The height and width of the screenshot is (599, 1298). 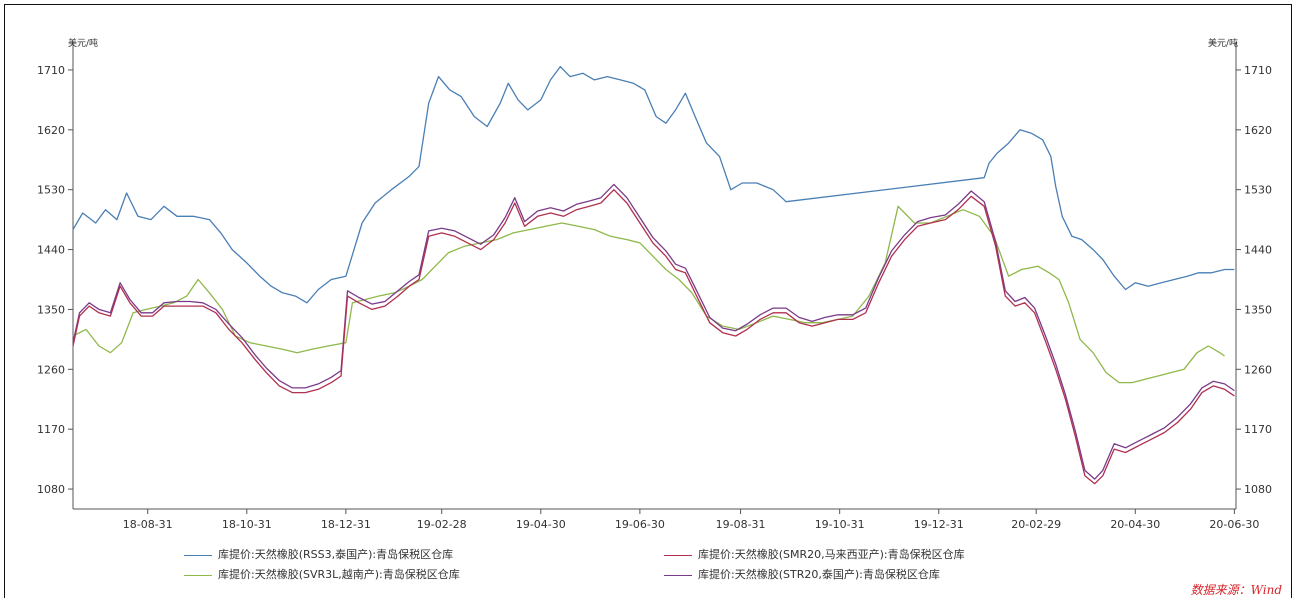 What do you see at coordinates (939, 524) in the screenshot?
I see `x-tick-label: 19-12-31` at bounding box center [939, 524].